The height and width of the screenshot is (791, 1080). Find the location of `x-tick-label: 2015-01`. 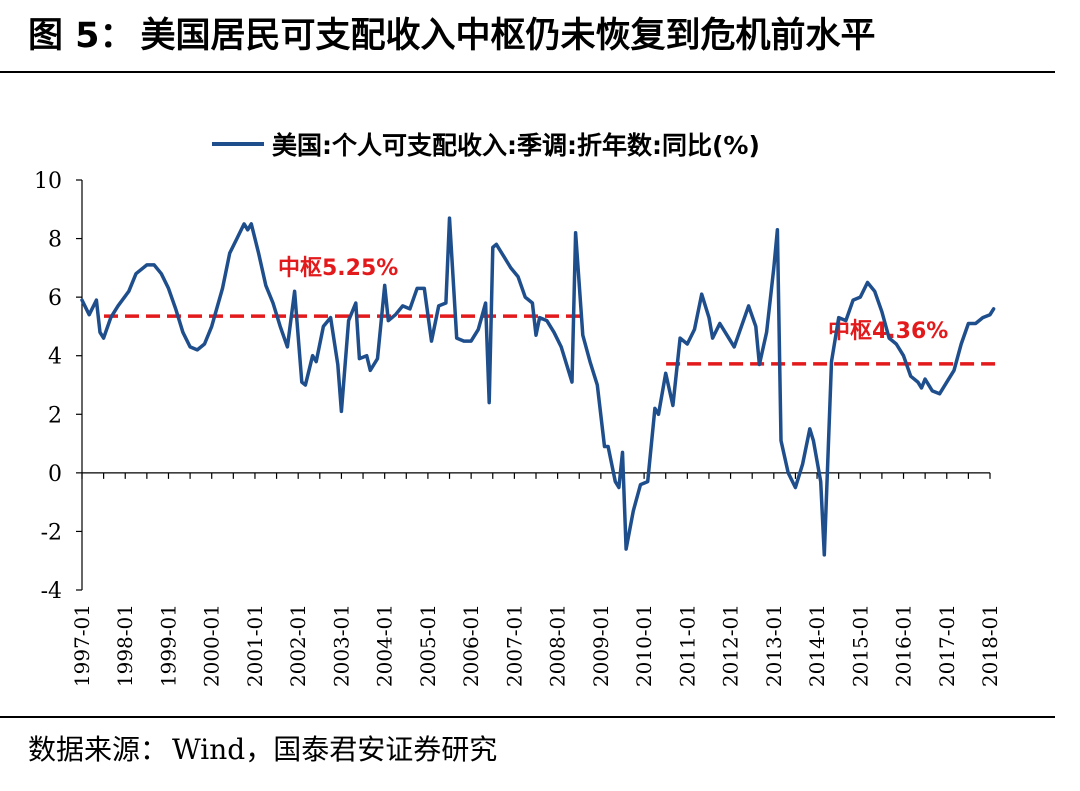

x-tick-label: 2015-01 is located at coordinates (860, 645).